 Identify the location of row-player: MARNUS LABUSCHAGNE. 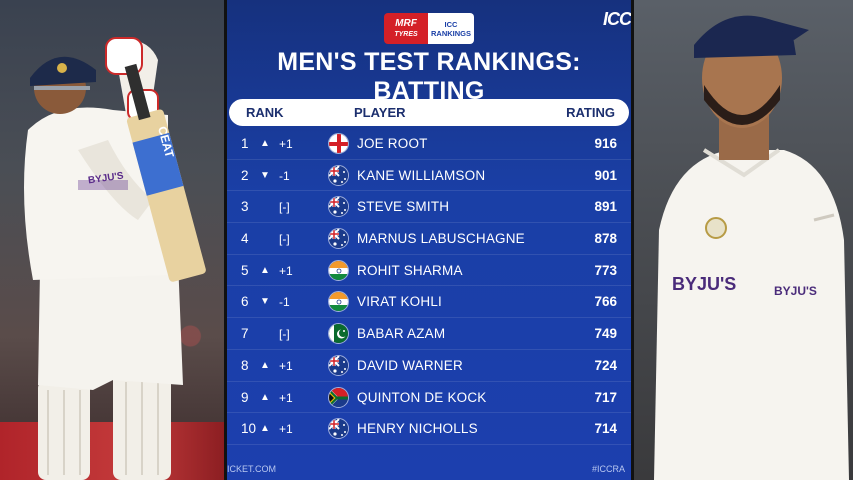
(441, 239).